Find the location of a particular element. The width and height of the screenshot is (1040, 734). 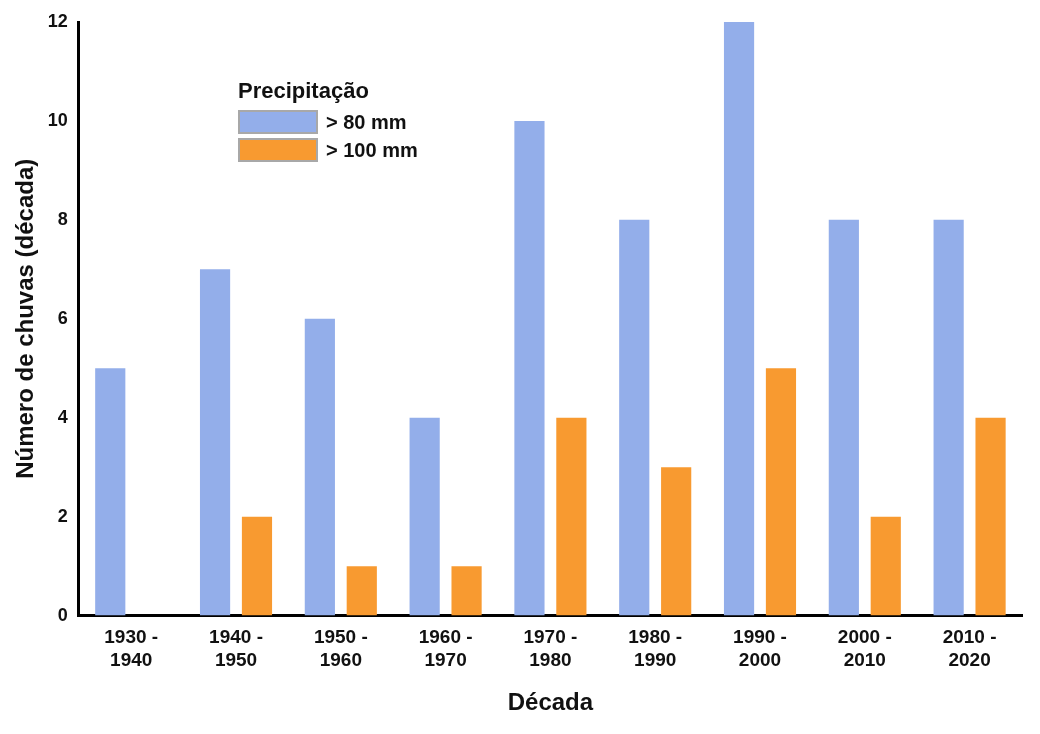

y-tick-label: 2 is located at coordinates (62, 515).